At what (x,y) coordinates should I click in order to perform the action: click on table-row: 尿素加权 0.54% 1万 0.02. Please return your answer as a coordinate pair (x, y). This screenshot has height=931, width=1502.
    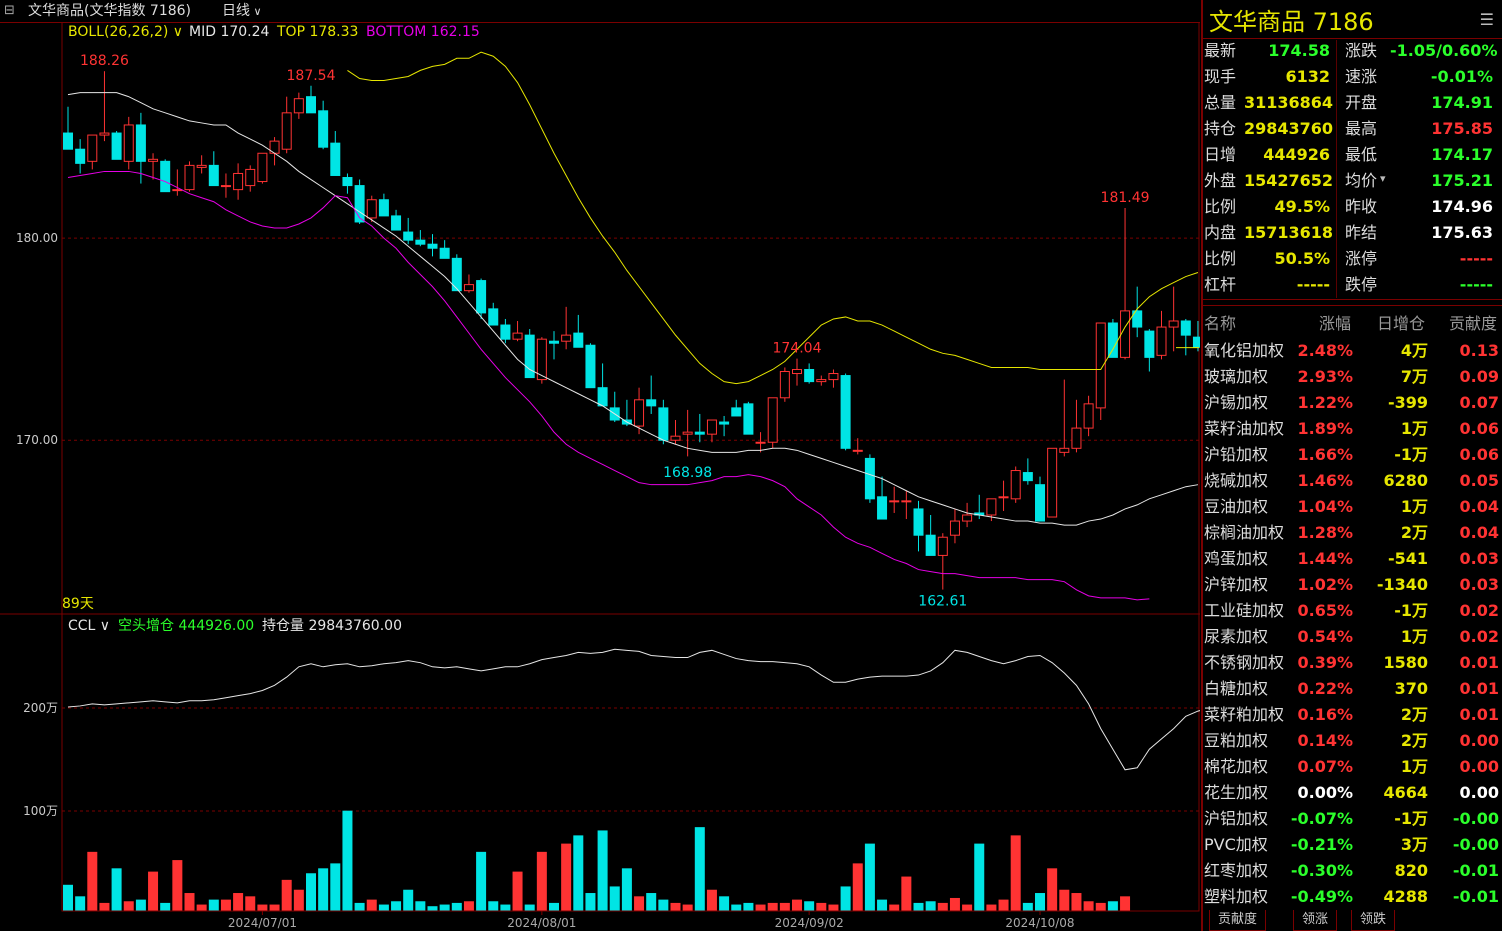
    Looking at the image, I should click on (1352, 637).